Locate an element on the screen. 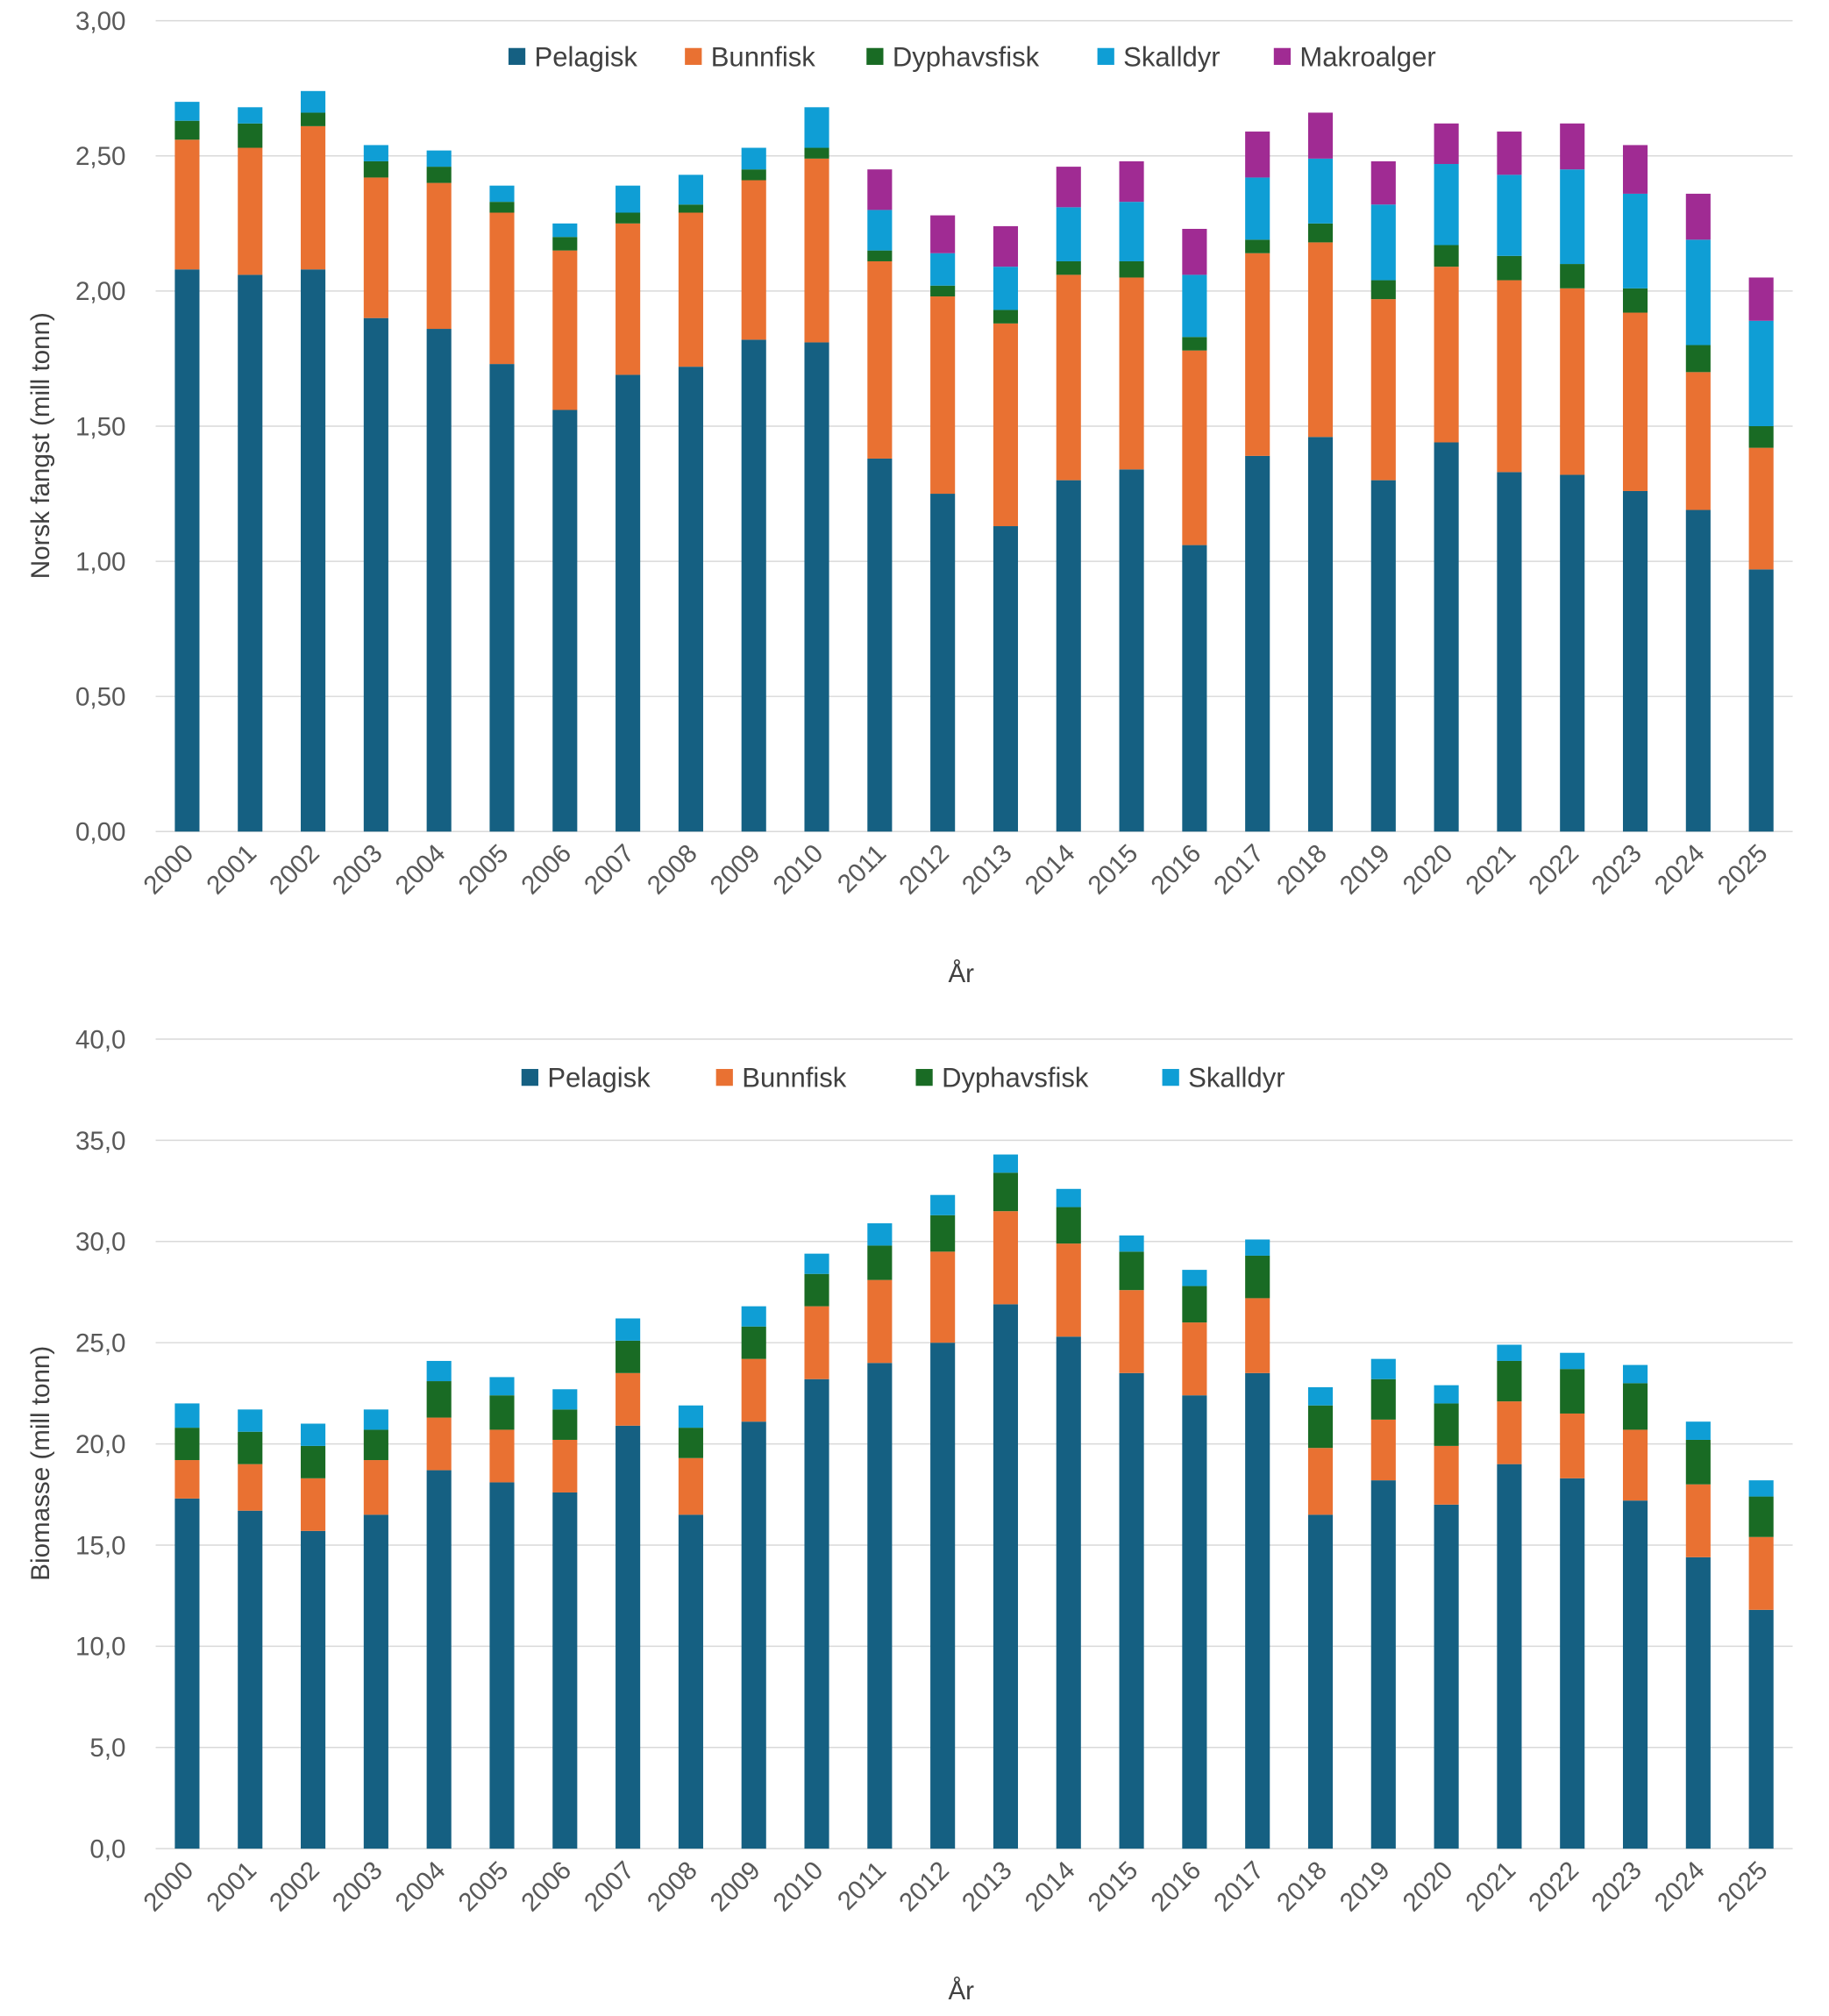 The width and height of the screenshot is (1829, 2016). bar-makroalger-2012 is located at coordinates (943, 234).